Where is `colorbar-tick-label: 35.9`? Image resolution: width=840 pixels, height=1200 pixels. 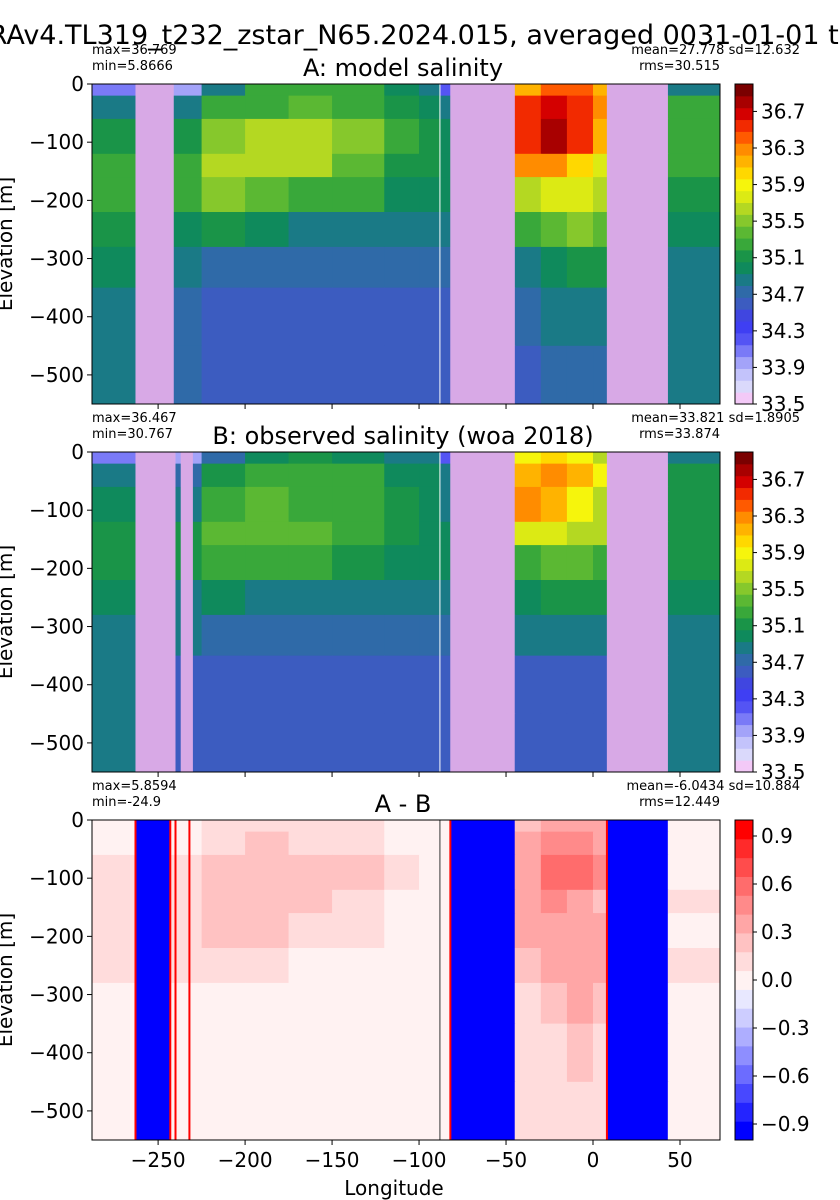
colorbar-tick-label: 35.9 is located at coordinates (783, 553).